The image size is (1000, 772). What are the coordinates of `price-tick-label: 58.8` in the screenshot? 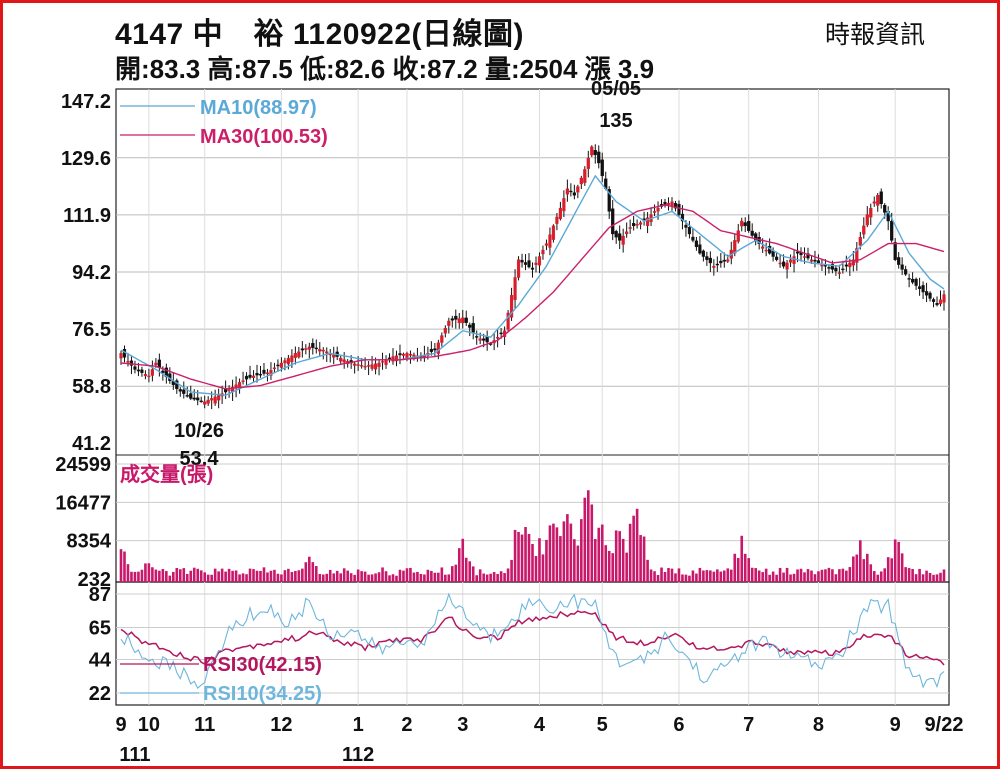 It's located at (91, 387).